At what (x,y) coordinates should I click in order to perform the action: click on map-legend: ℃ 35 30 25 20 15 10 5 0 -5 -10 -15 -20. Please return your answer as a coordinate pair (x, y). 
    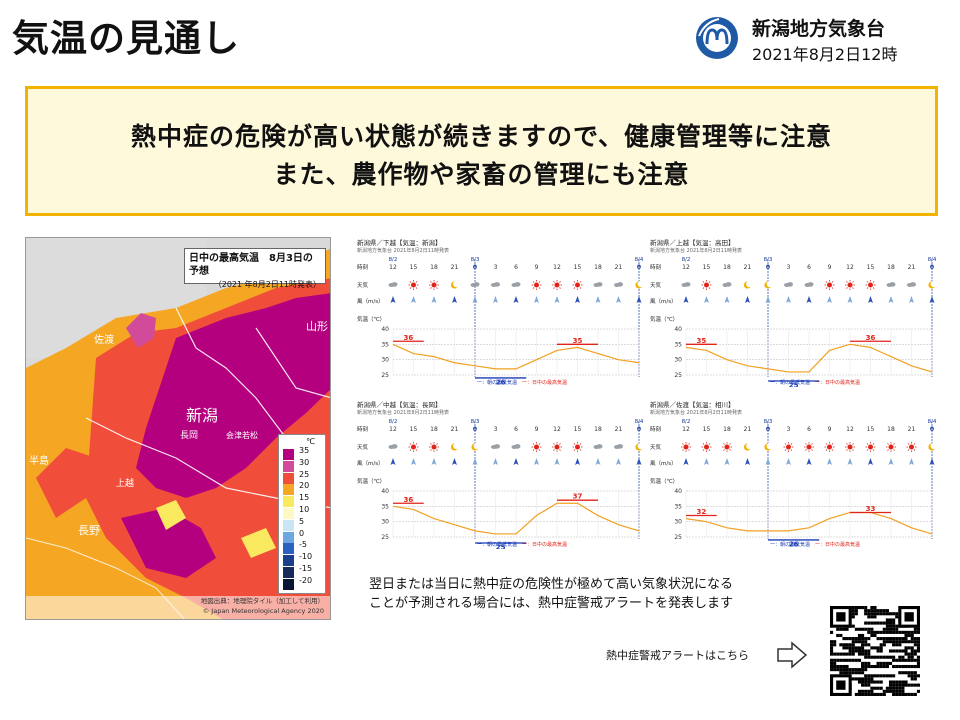
    Looking at the image, I should click on (302, 514).